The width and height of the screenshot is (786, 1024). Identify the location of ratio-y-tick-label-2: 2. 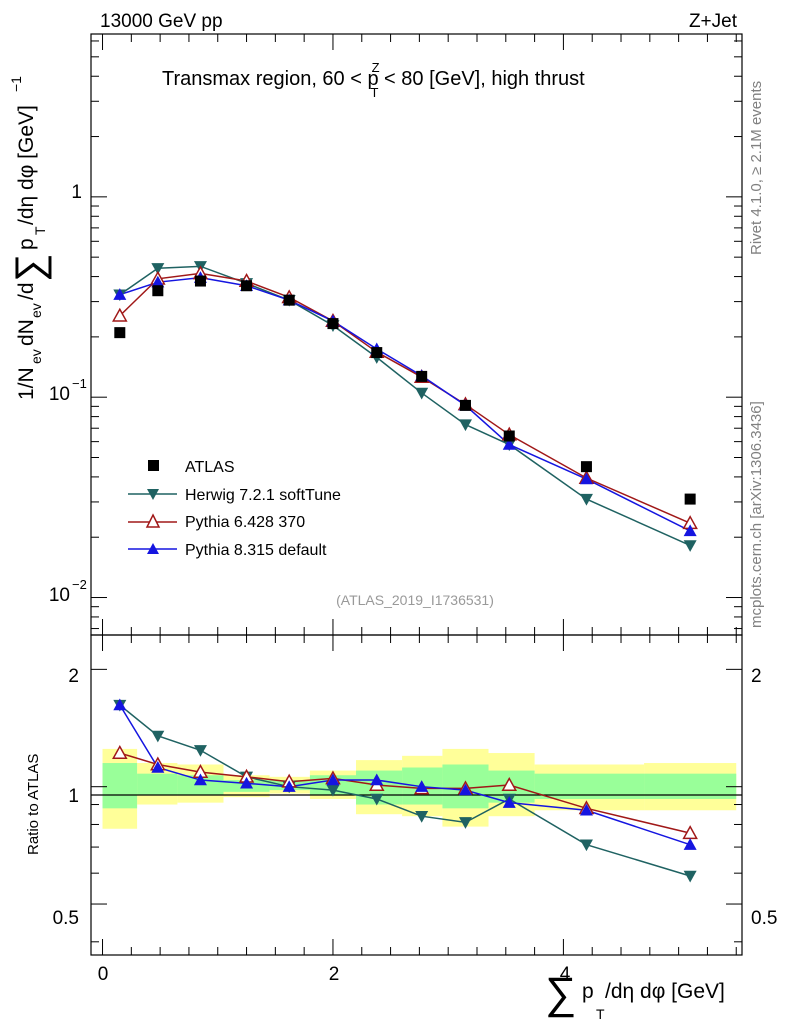
(73, 676).